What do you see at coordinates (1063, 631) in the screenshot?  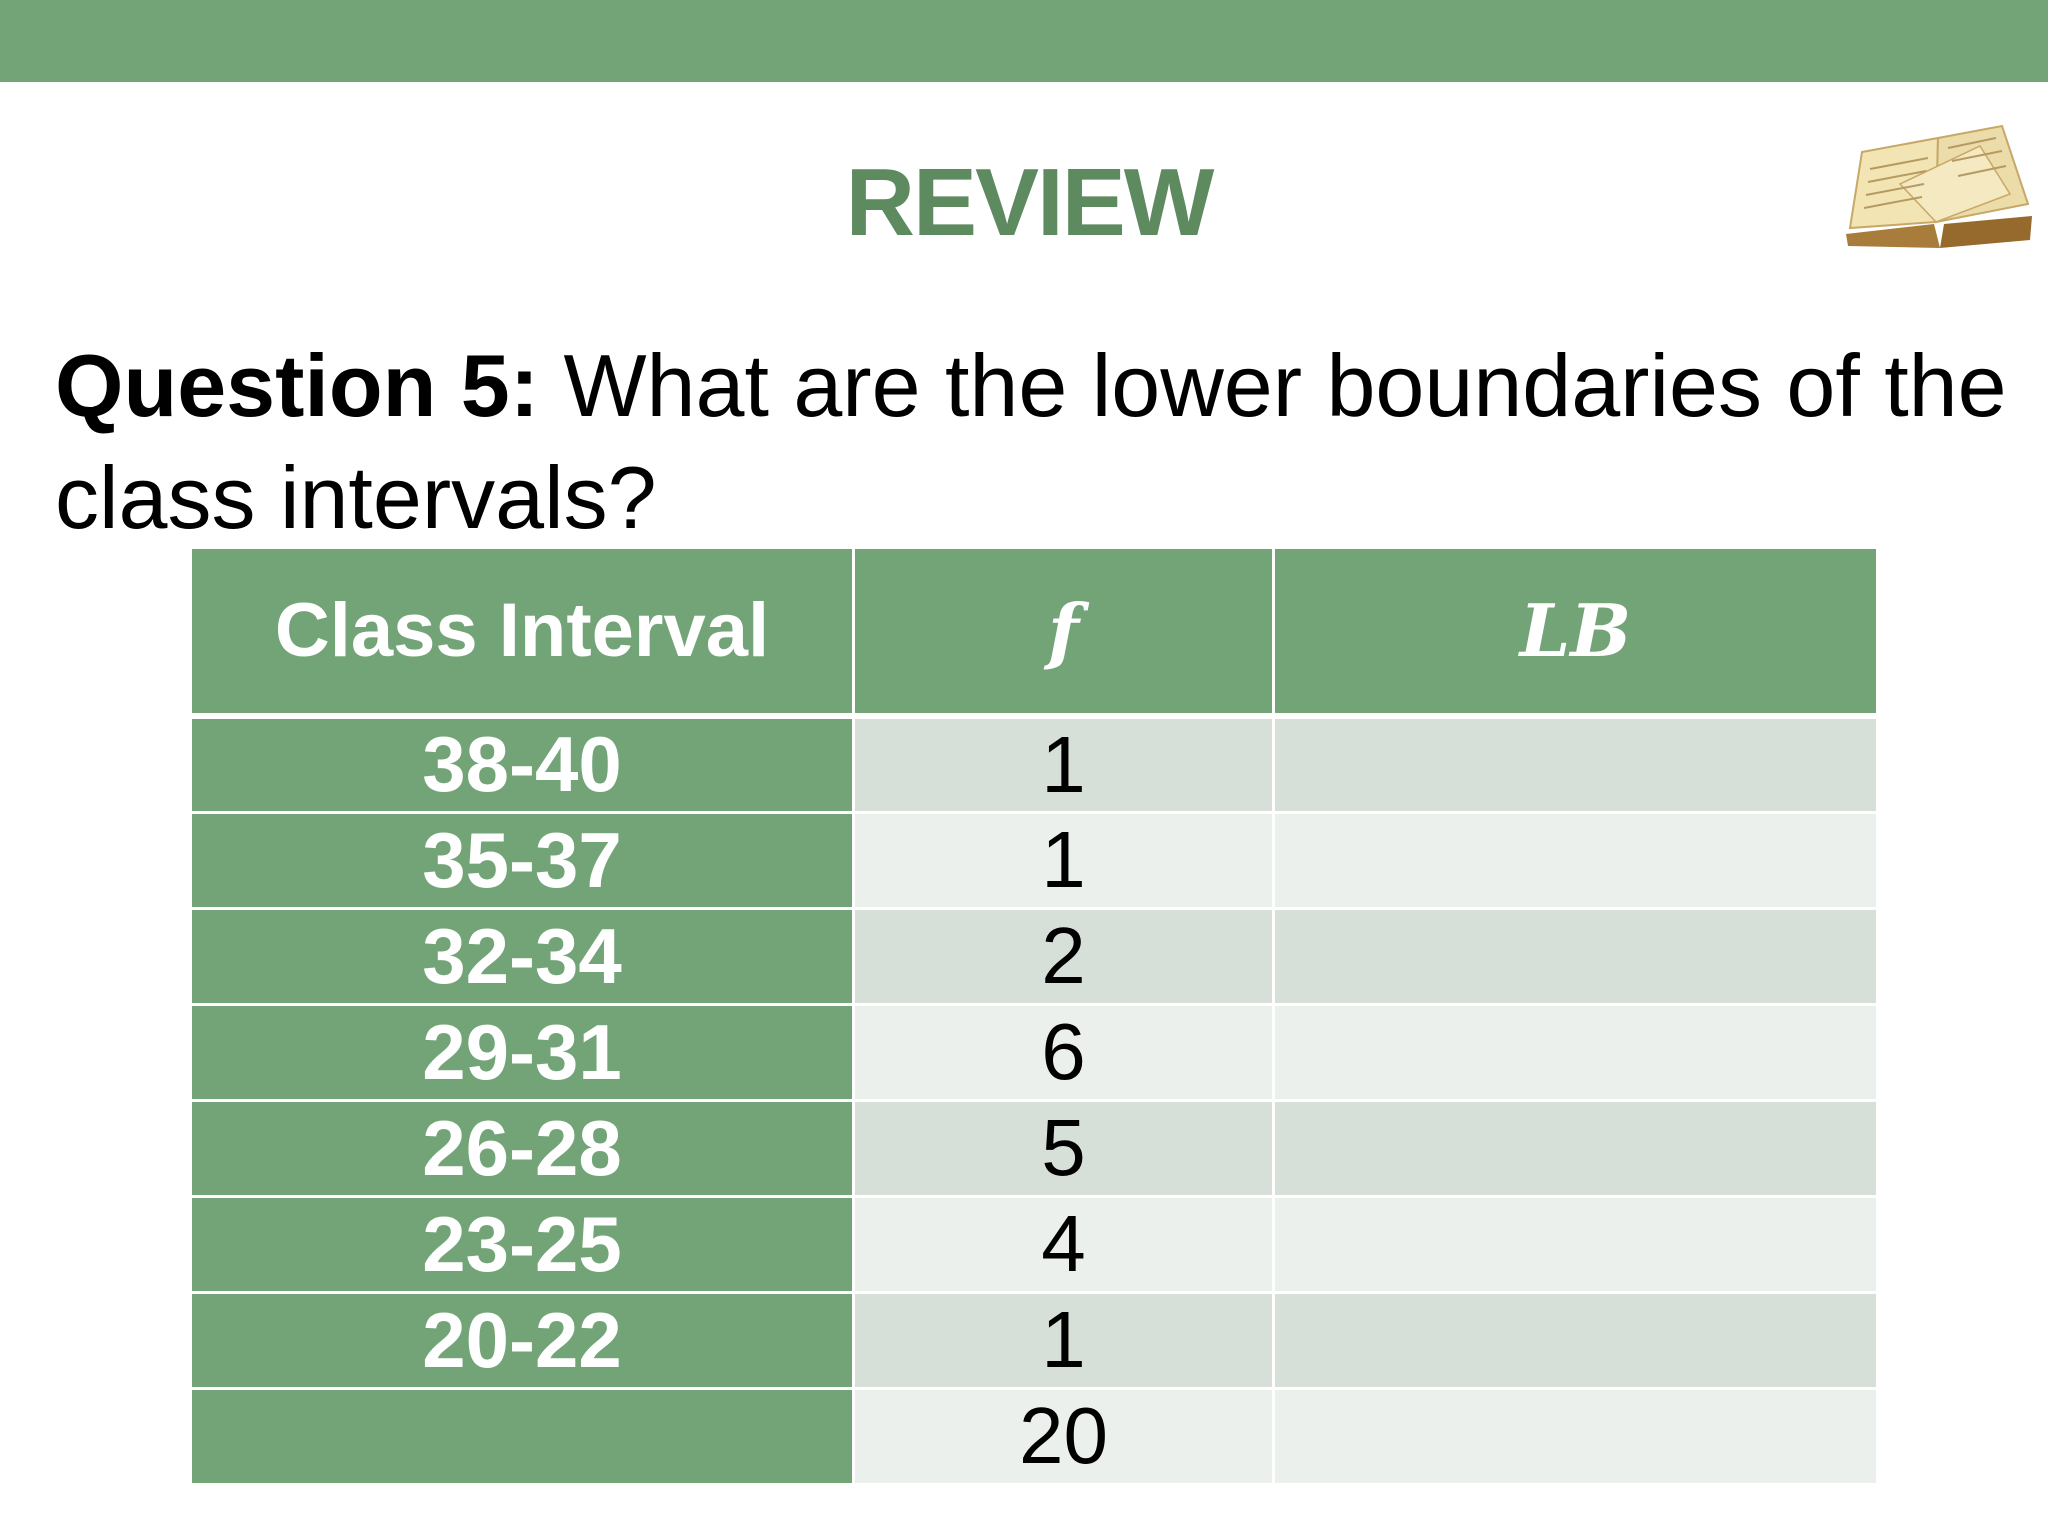 I see `header-frequency: f` at bounding box center [1063, 631].